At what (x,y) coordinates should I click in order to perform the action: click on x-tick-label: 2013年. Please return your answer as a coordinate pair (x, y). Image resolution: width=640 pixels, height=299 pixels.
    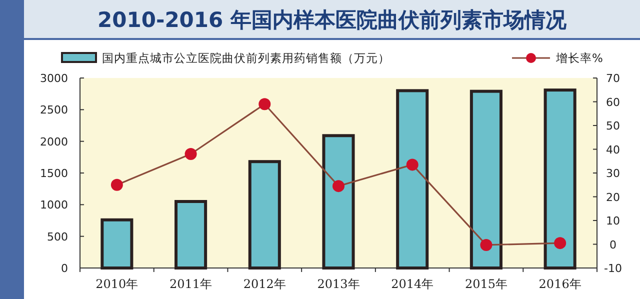
    Looking at the image, I should click on (338, 284).